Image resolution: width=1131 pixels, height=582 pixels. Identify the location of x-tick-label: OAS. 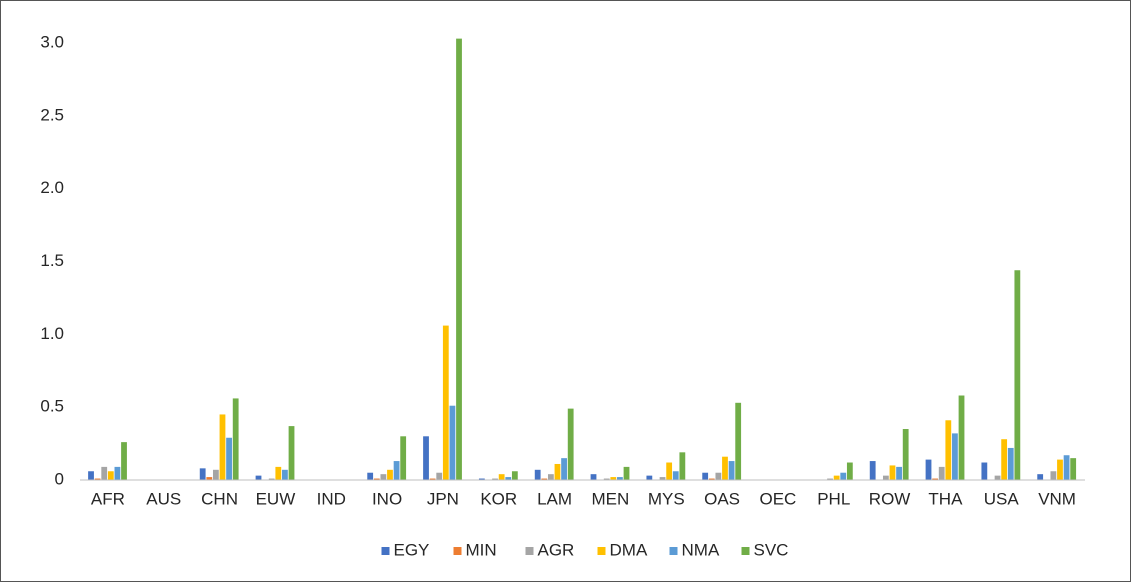
(722, 498).